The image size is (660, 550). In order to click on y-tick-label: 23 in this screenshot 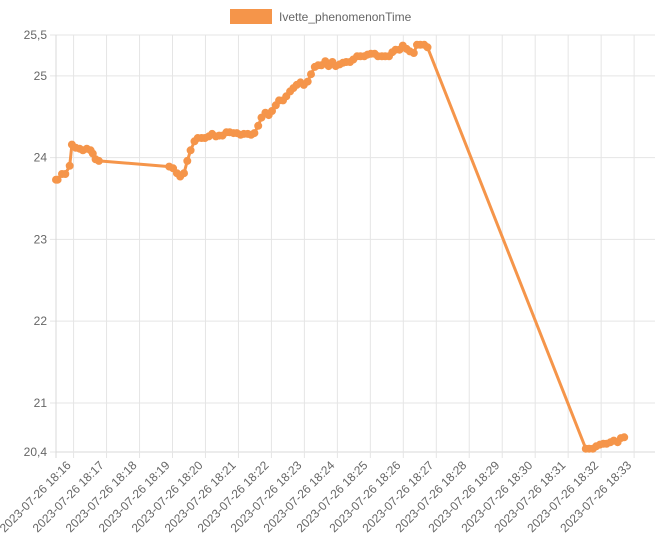, I will do `click(41, 239)`.